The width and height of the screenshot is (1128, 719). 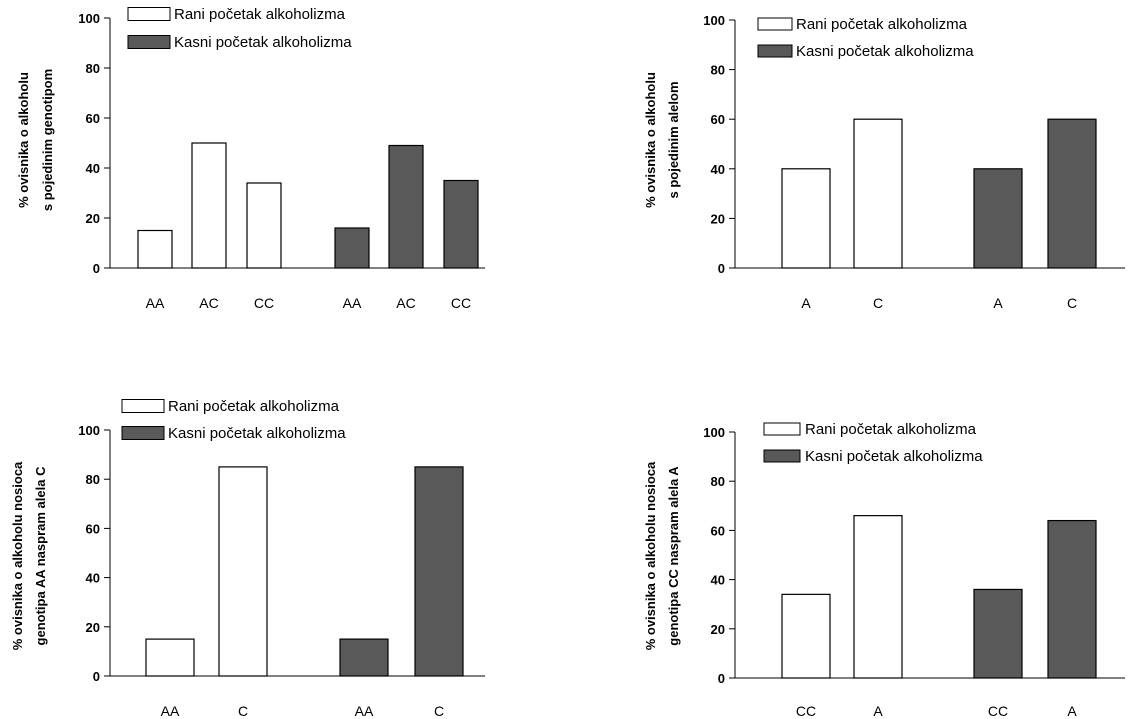 What do you see at coordinates (47, 140) in the screenshot?
I see `y-axis-label: s pojedinim genotipom` at bounding box center [47, 140].